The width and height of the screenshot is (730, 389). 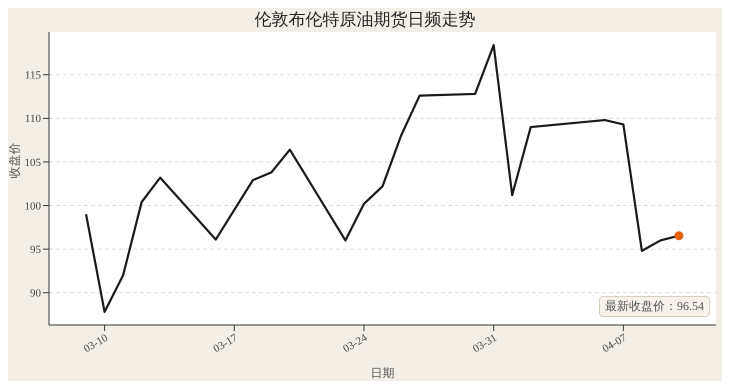 What do you see at coordinates (365, 20) in the screenshot?
I see `chart-title: 伦敦布伦特原油期货日频走势` at bounding box center [365, 20].